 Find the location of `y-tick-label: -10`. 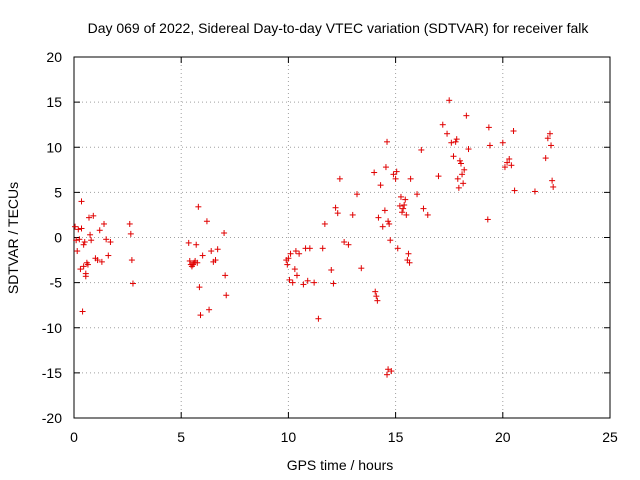

y-tick-label: -10 is located at coordinates (52, 328).